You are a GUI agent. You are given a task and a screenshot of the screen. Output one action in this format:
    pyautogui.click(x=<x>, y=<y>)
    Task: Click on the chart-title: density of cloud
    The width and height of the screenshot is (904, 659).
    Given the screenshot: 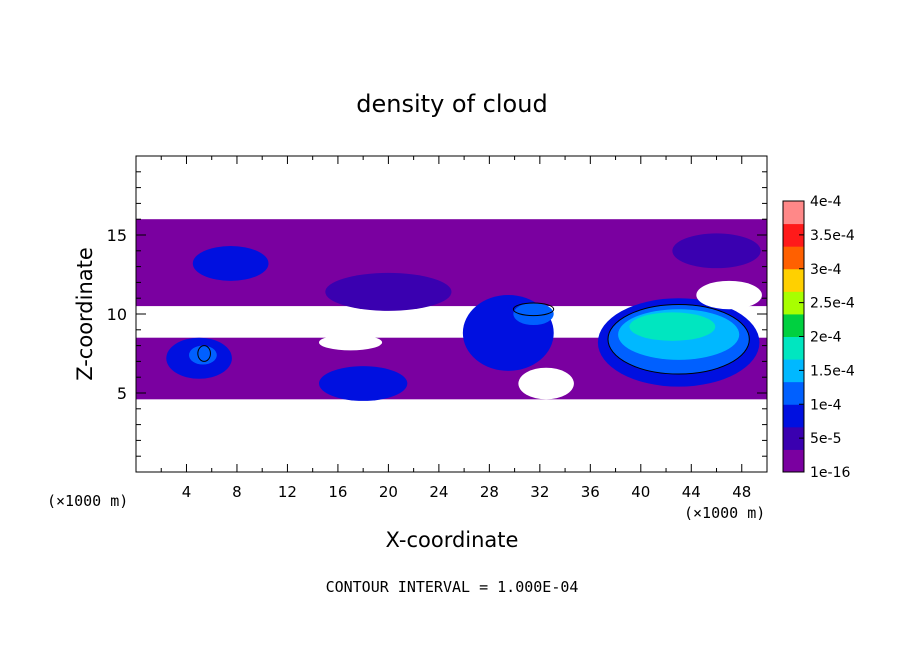 What is the action you would take?
    pyautogui.click(x=451, y=104)
    